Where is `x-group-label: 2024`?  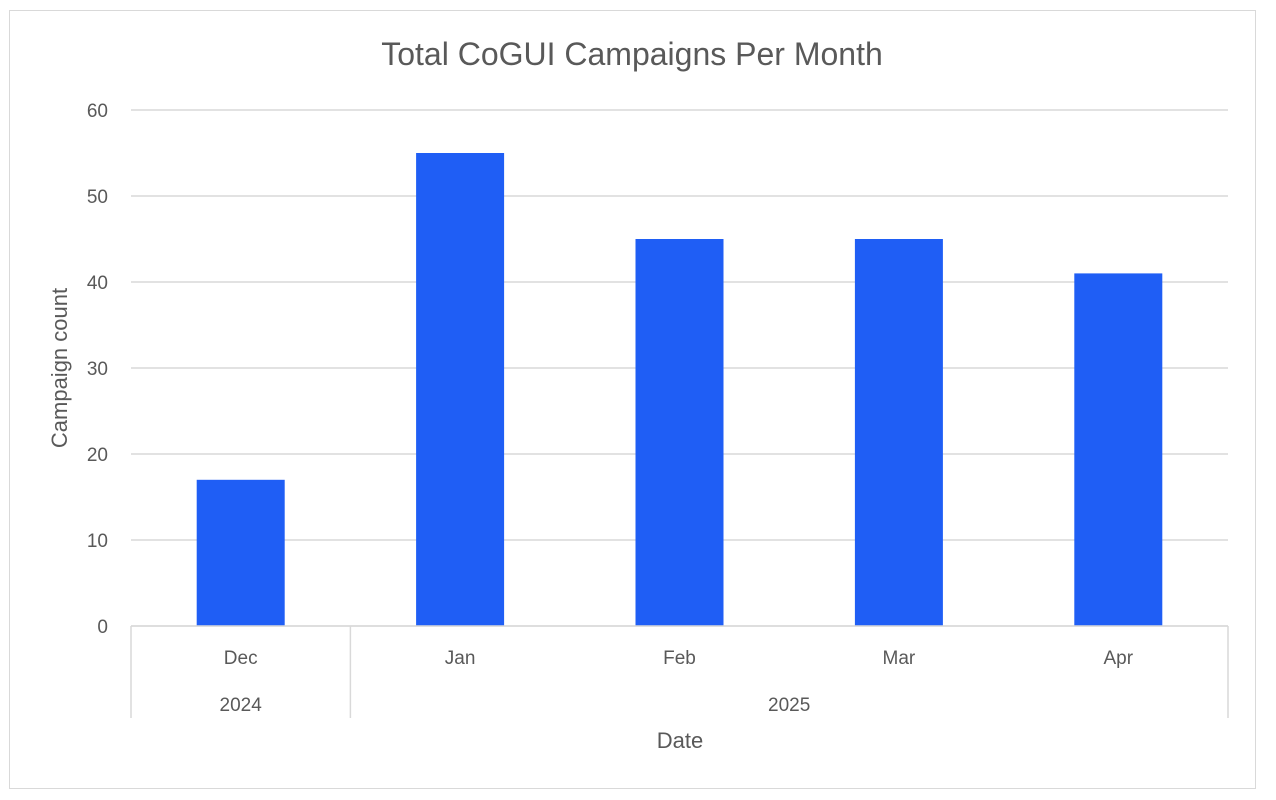 x-group-label: 2024 is located at coordinates (241, 705).